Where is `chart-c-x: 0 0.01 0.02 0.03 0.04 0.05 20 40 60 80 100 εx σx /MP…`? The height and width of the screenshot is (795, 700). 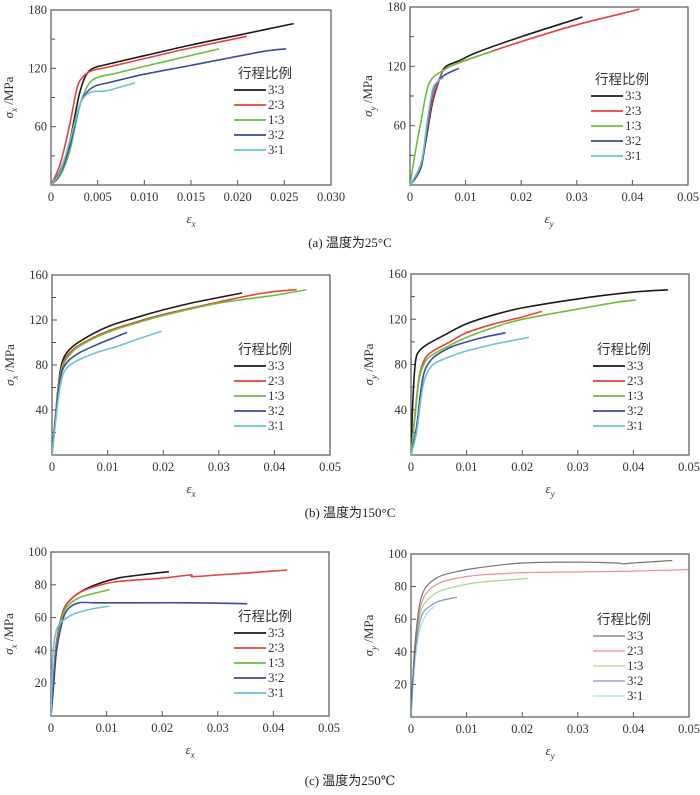
chart-c-x: 0 0.01 0.02 0.03 0.04 0.05 20 40 60 80 100 εx σx /MP… is located at coordinates (170, 652).